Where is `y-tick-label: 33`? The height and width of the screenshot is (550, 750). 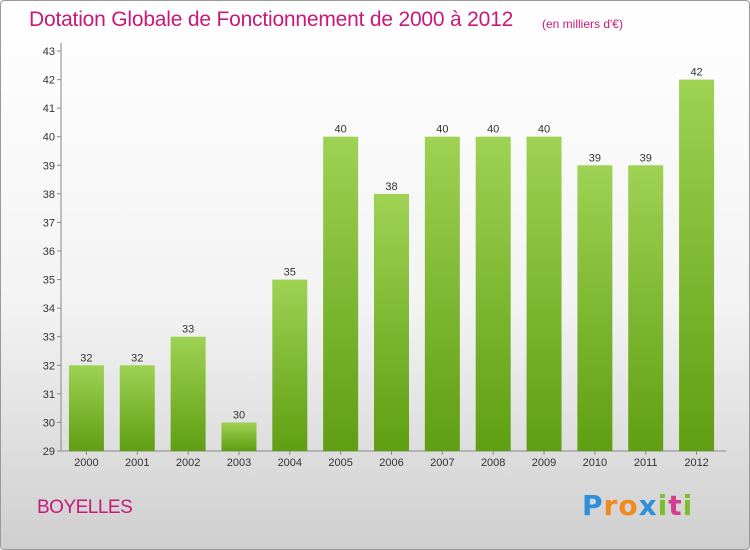 y-tick-label: 33 is located at coordinates (49, 338).